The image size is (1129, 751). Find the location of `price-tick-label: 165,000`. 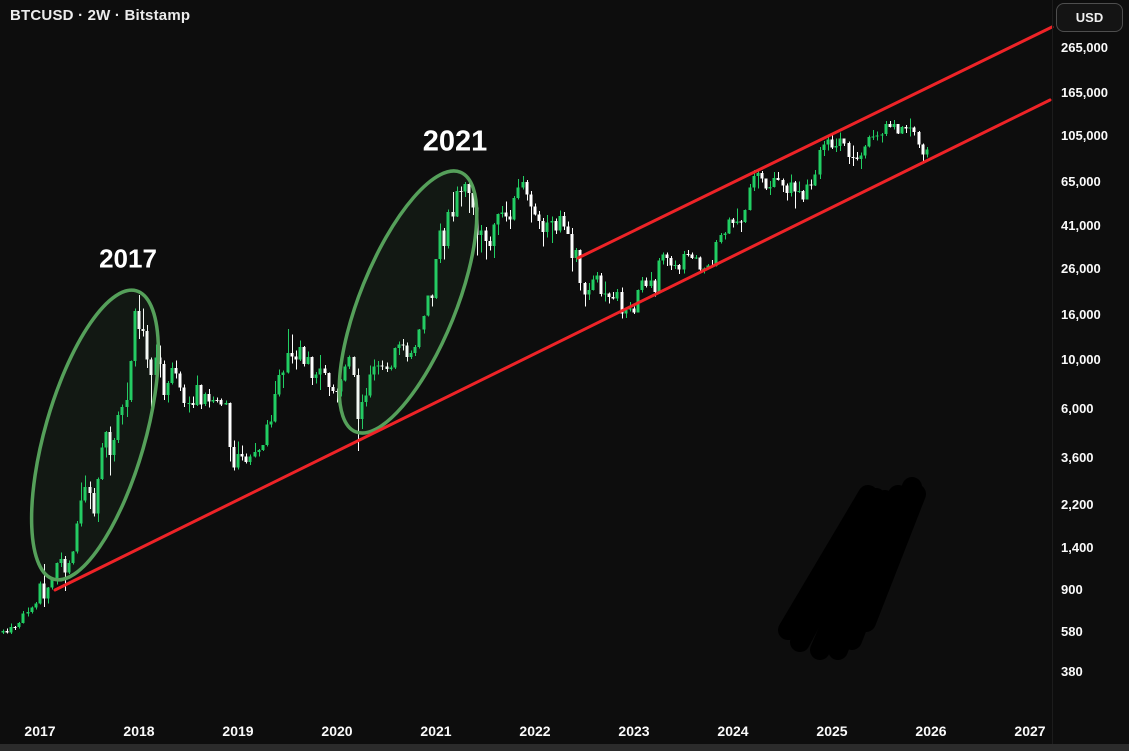

price-tick-label: 165,000 is located at coordinates (1084, 92).